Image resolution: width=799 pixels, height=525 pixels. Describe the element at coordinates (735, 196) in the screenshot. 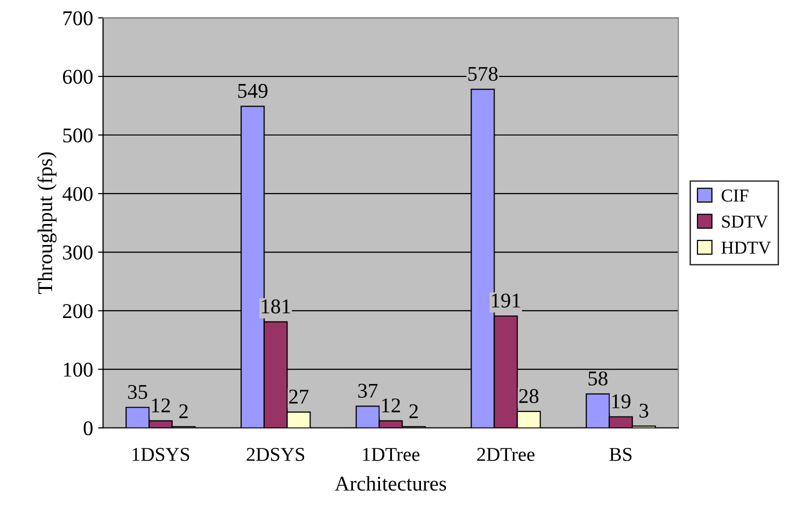

I see `legend-label: CIF` at that location.